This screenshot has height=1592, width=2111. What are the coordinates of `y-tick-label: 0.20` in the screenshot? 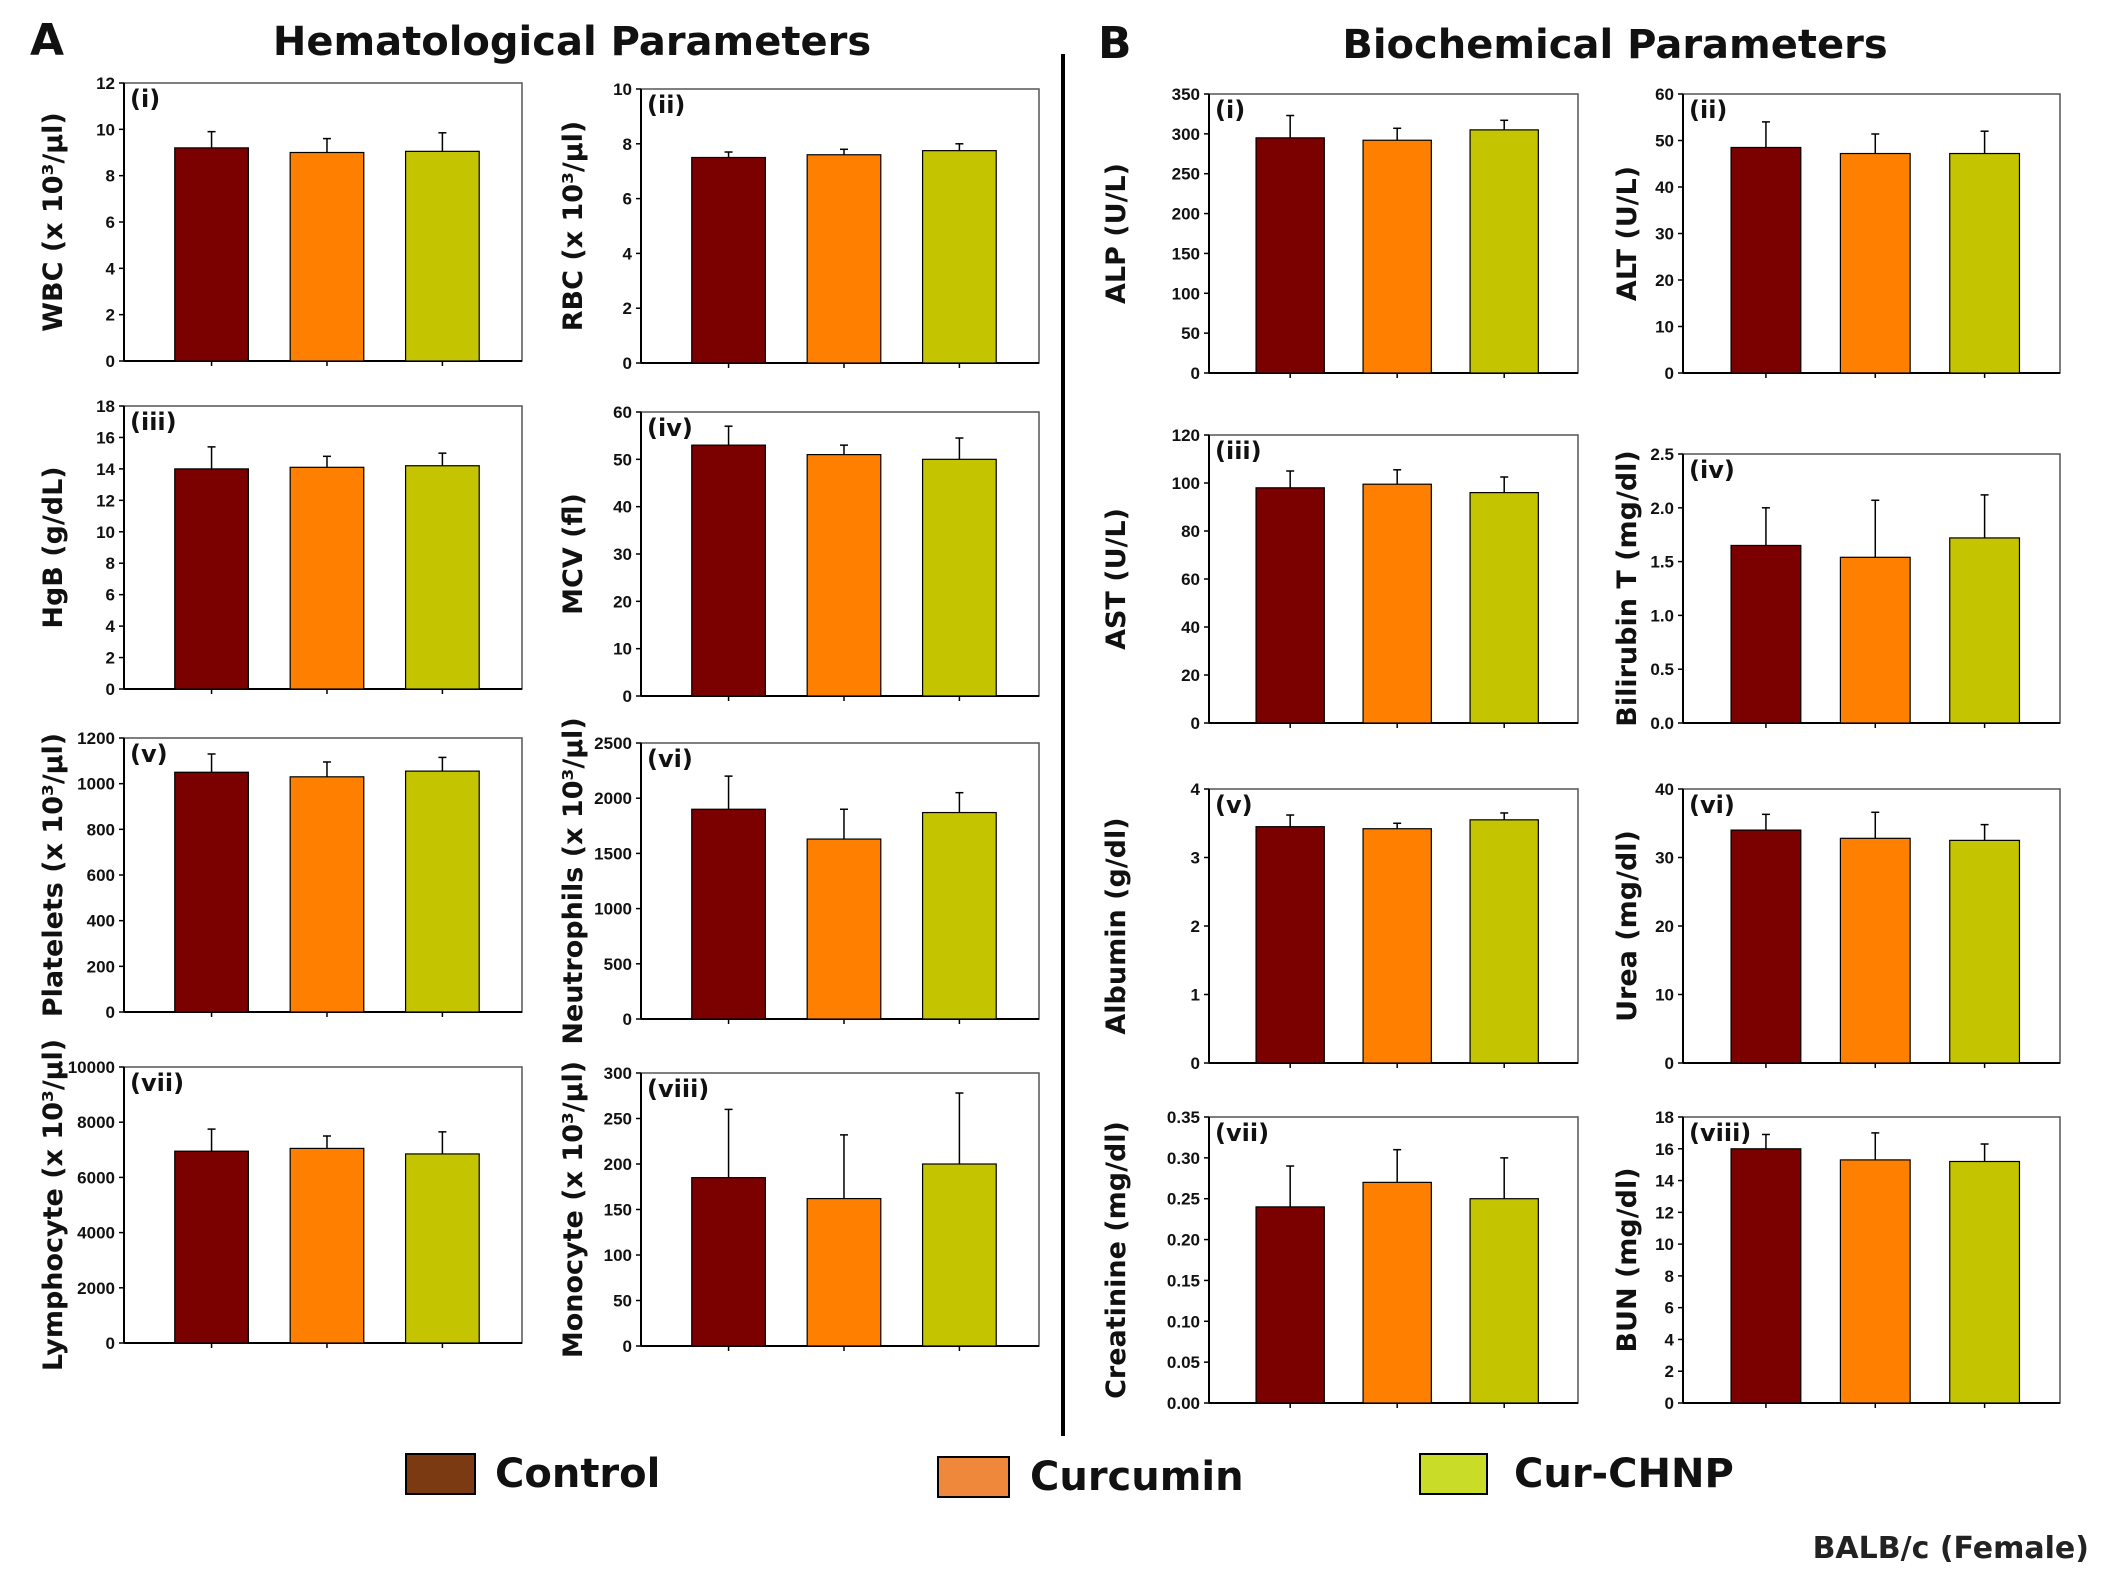 It's located at (1183, 1240).